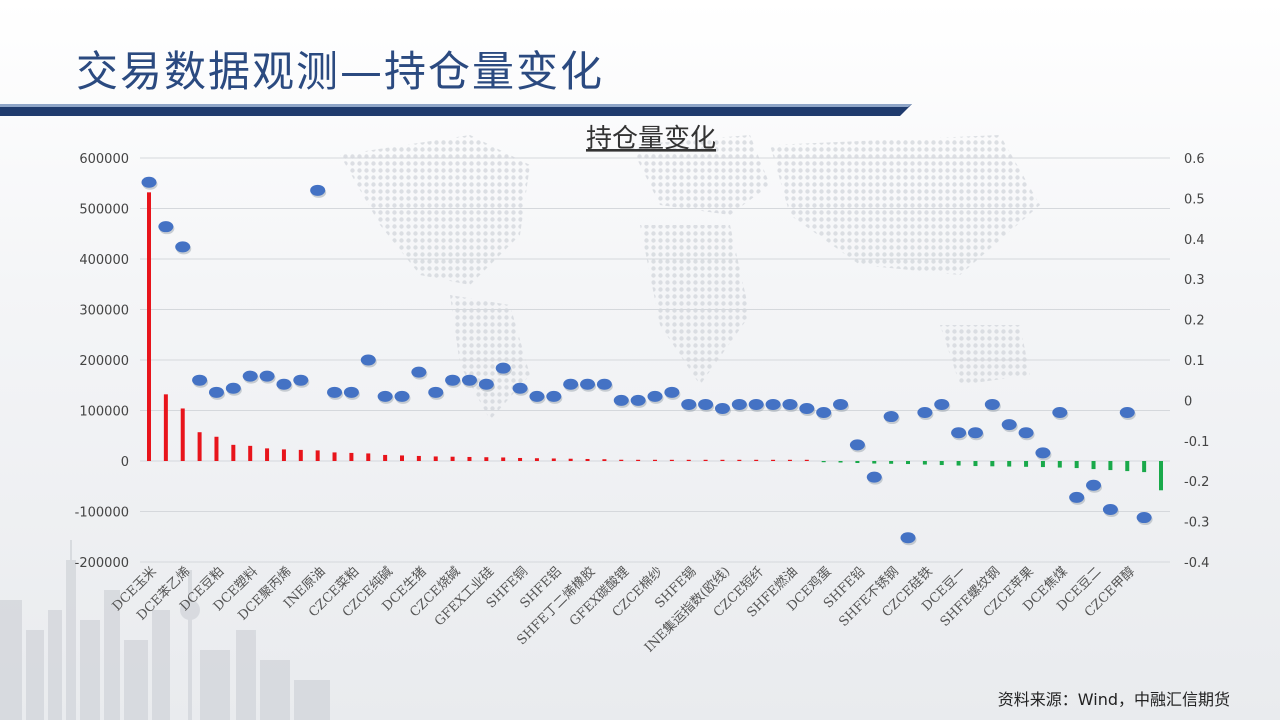 The image size is (1280, 720). Describe the element at coordinates (1196, 442) in the screenshot. I see `right-tick-label: -0.1` at that location.